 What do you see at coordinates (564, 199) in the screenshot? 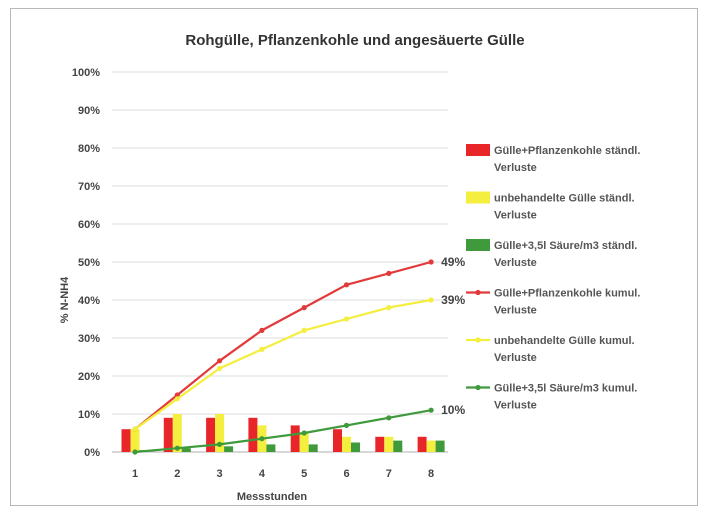
I see `legend-label: unbehandelte Gülle ständl.` at bounding box center [564, 199].